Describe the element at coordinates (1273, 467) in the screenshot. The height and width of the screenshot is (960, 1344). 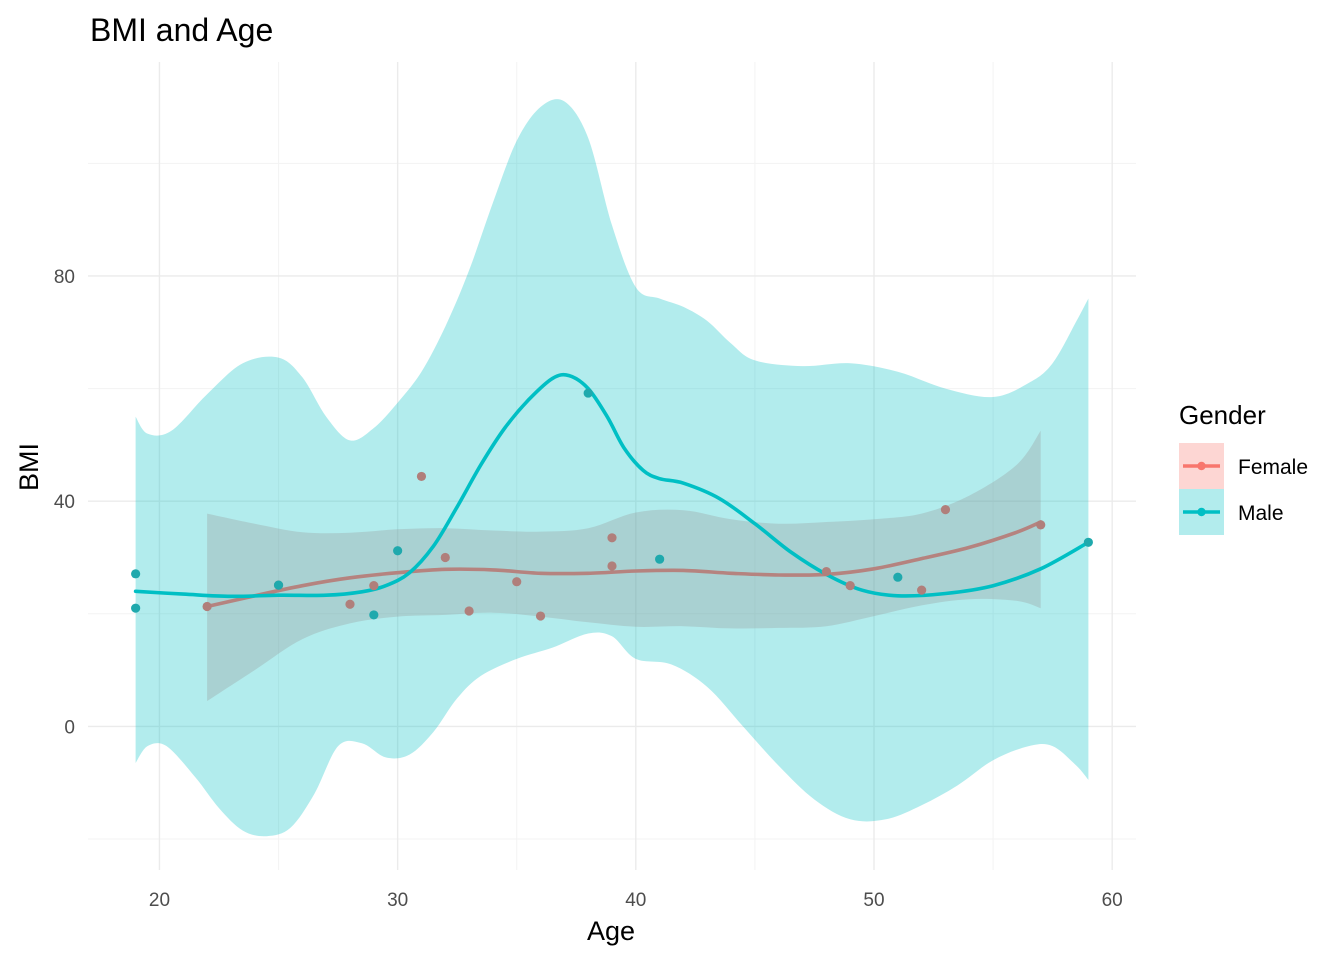
I see `legend-label: Female` at that location.